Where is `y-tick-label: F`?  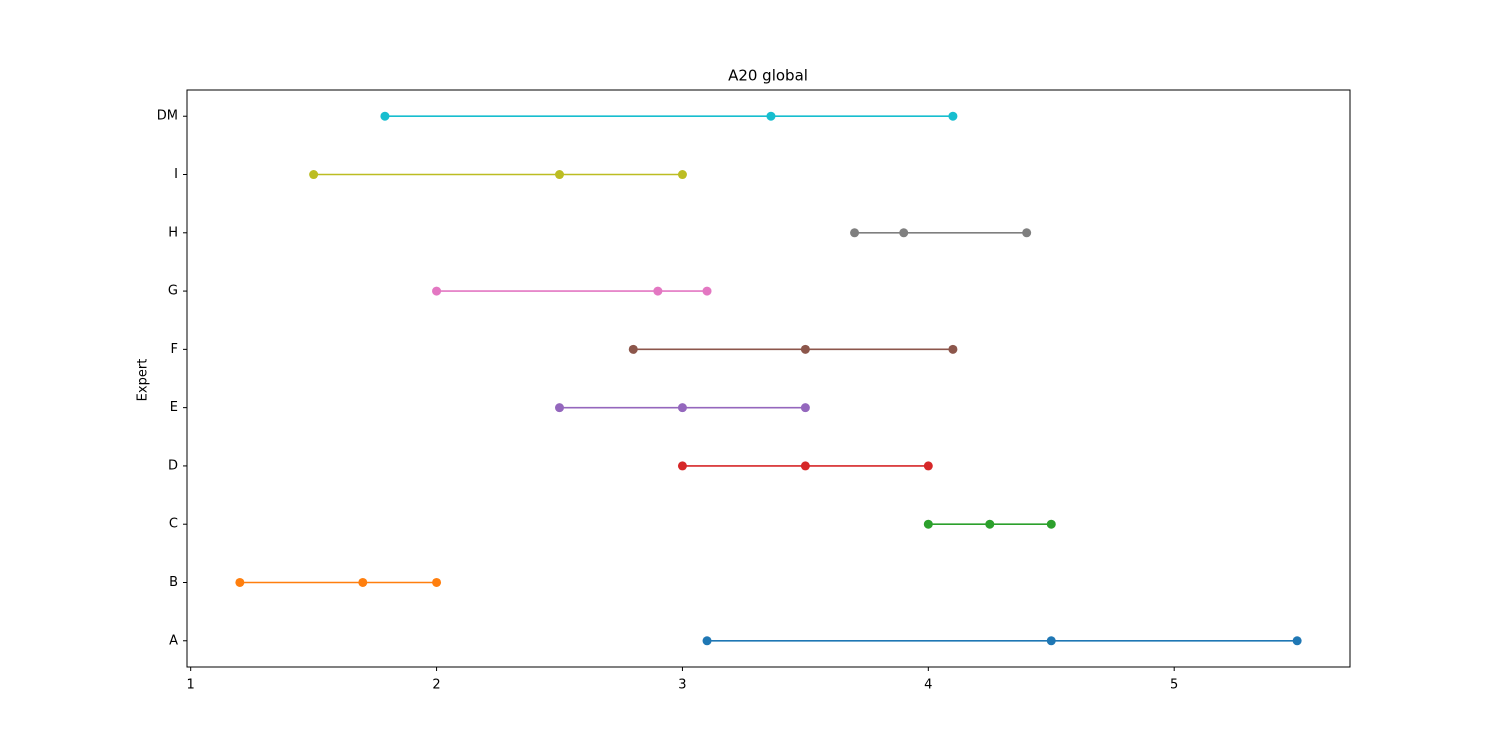
y-tick-label: F is located at coordinates (174, 349).